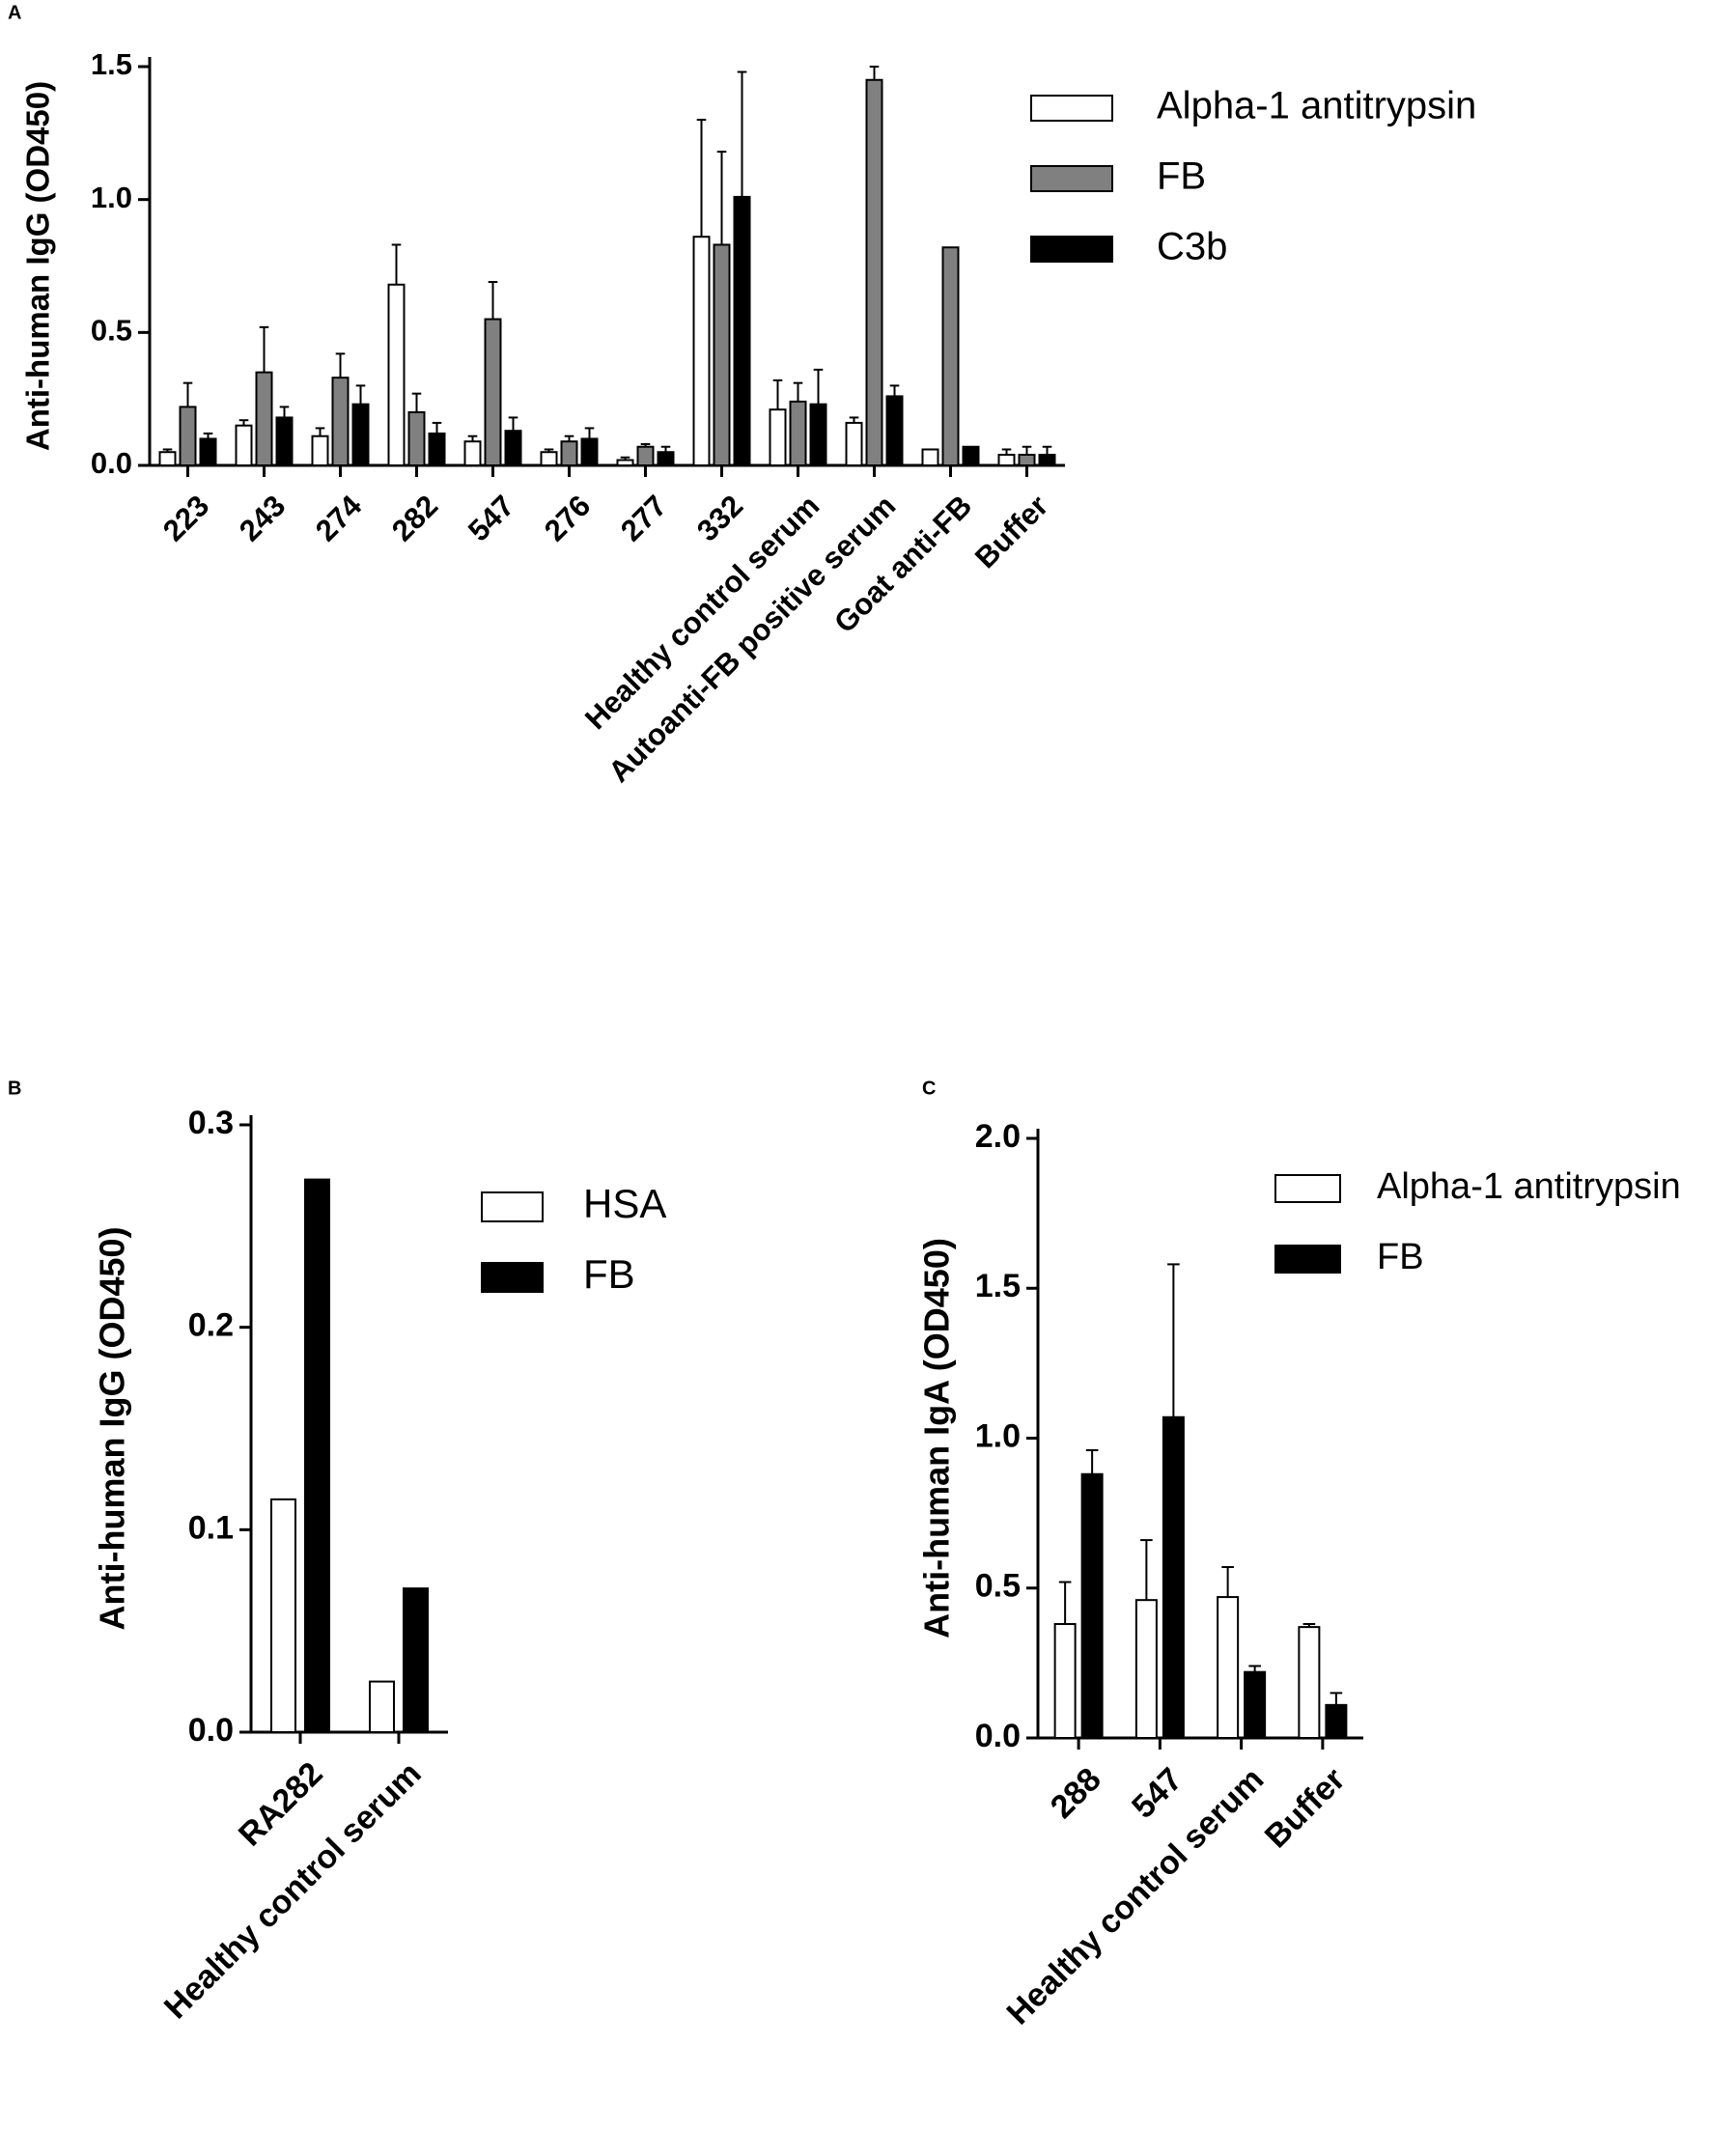 The height and width of the screenshot is (2129, 1736). I want to click on y-axis-title: Anti-human IgA (OD450), so click(937, 1439).